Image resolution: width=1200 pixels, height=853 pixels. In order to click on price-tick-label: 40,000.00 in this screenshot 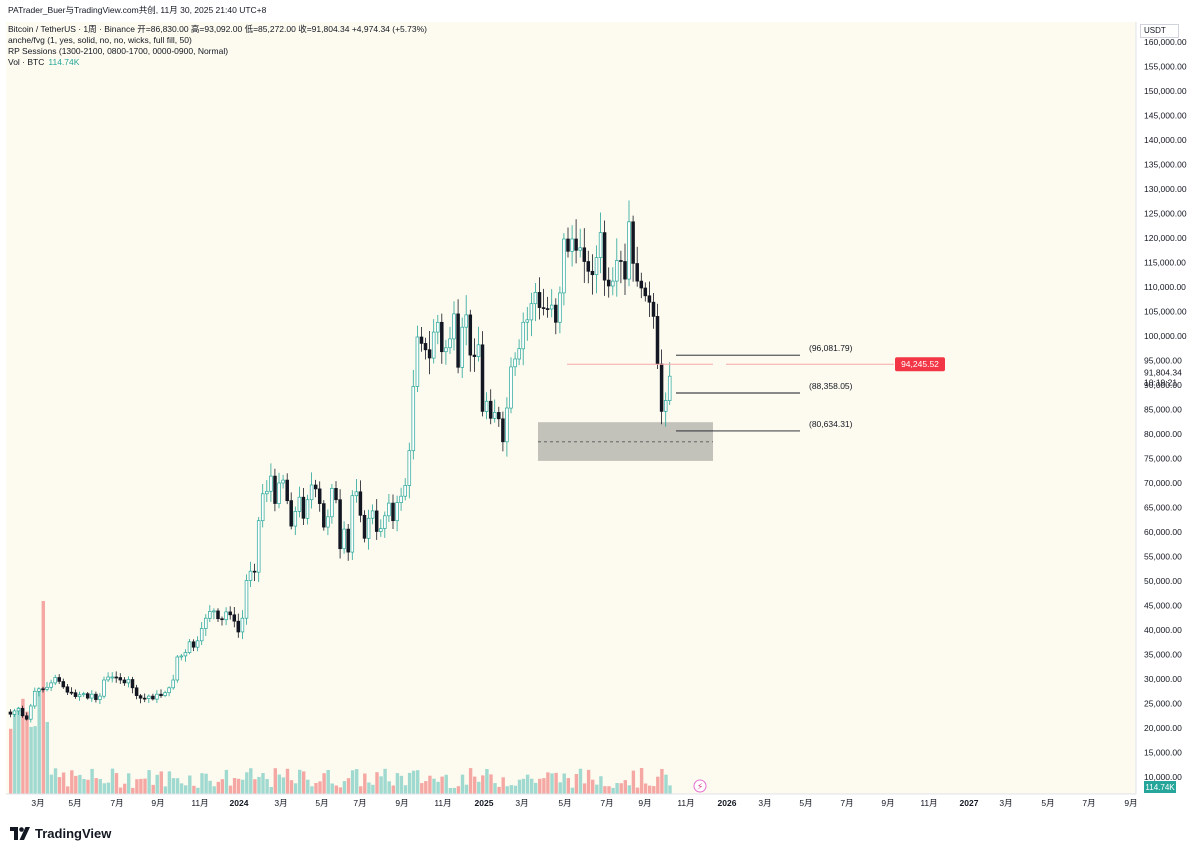, I will do `click(1163, 630)`.